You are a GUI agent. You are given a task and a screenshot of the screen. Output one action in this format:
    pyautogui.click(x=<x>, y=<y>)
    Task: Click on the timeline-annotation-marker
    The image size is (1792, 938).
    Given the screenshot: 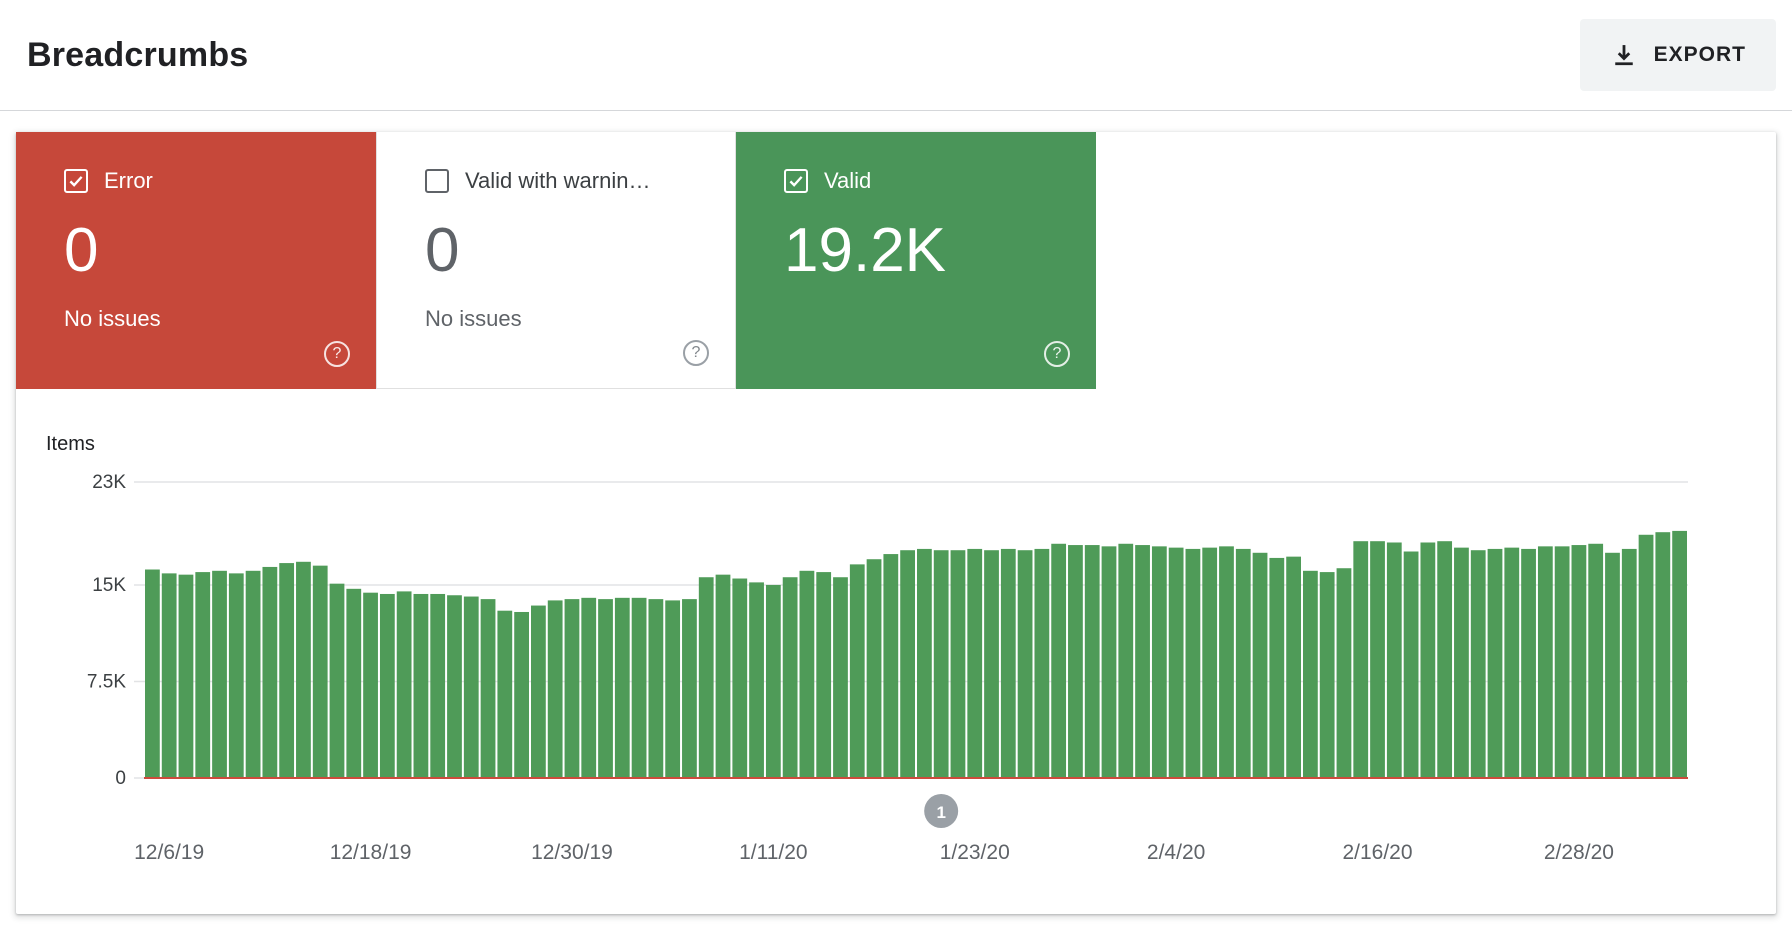 What is the action you would take?
    pyautogui.click(x=941, y=811)
    